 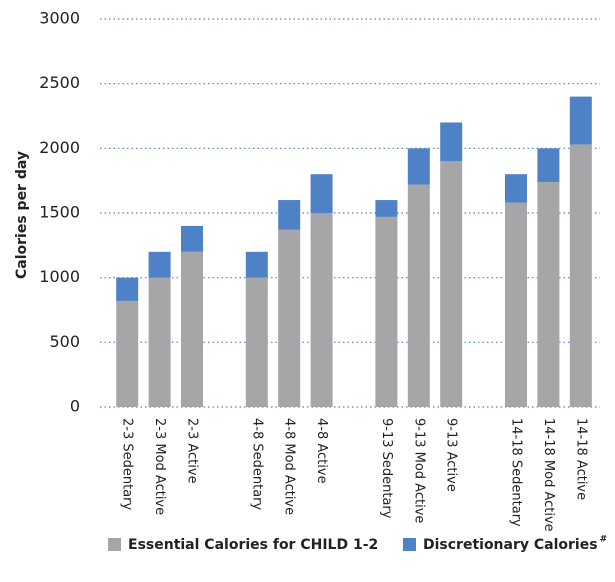 What do you see at coordinates (253, 545) in the screenshot?
I see `legend-label: Essential Calories for CHILD 1-2` at bounding box center [253, 545].